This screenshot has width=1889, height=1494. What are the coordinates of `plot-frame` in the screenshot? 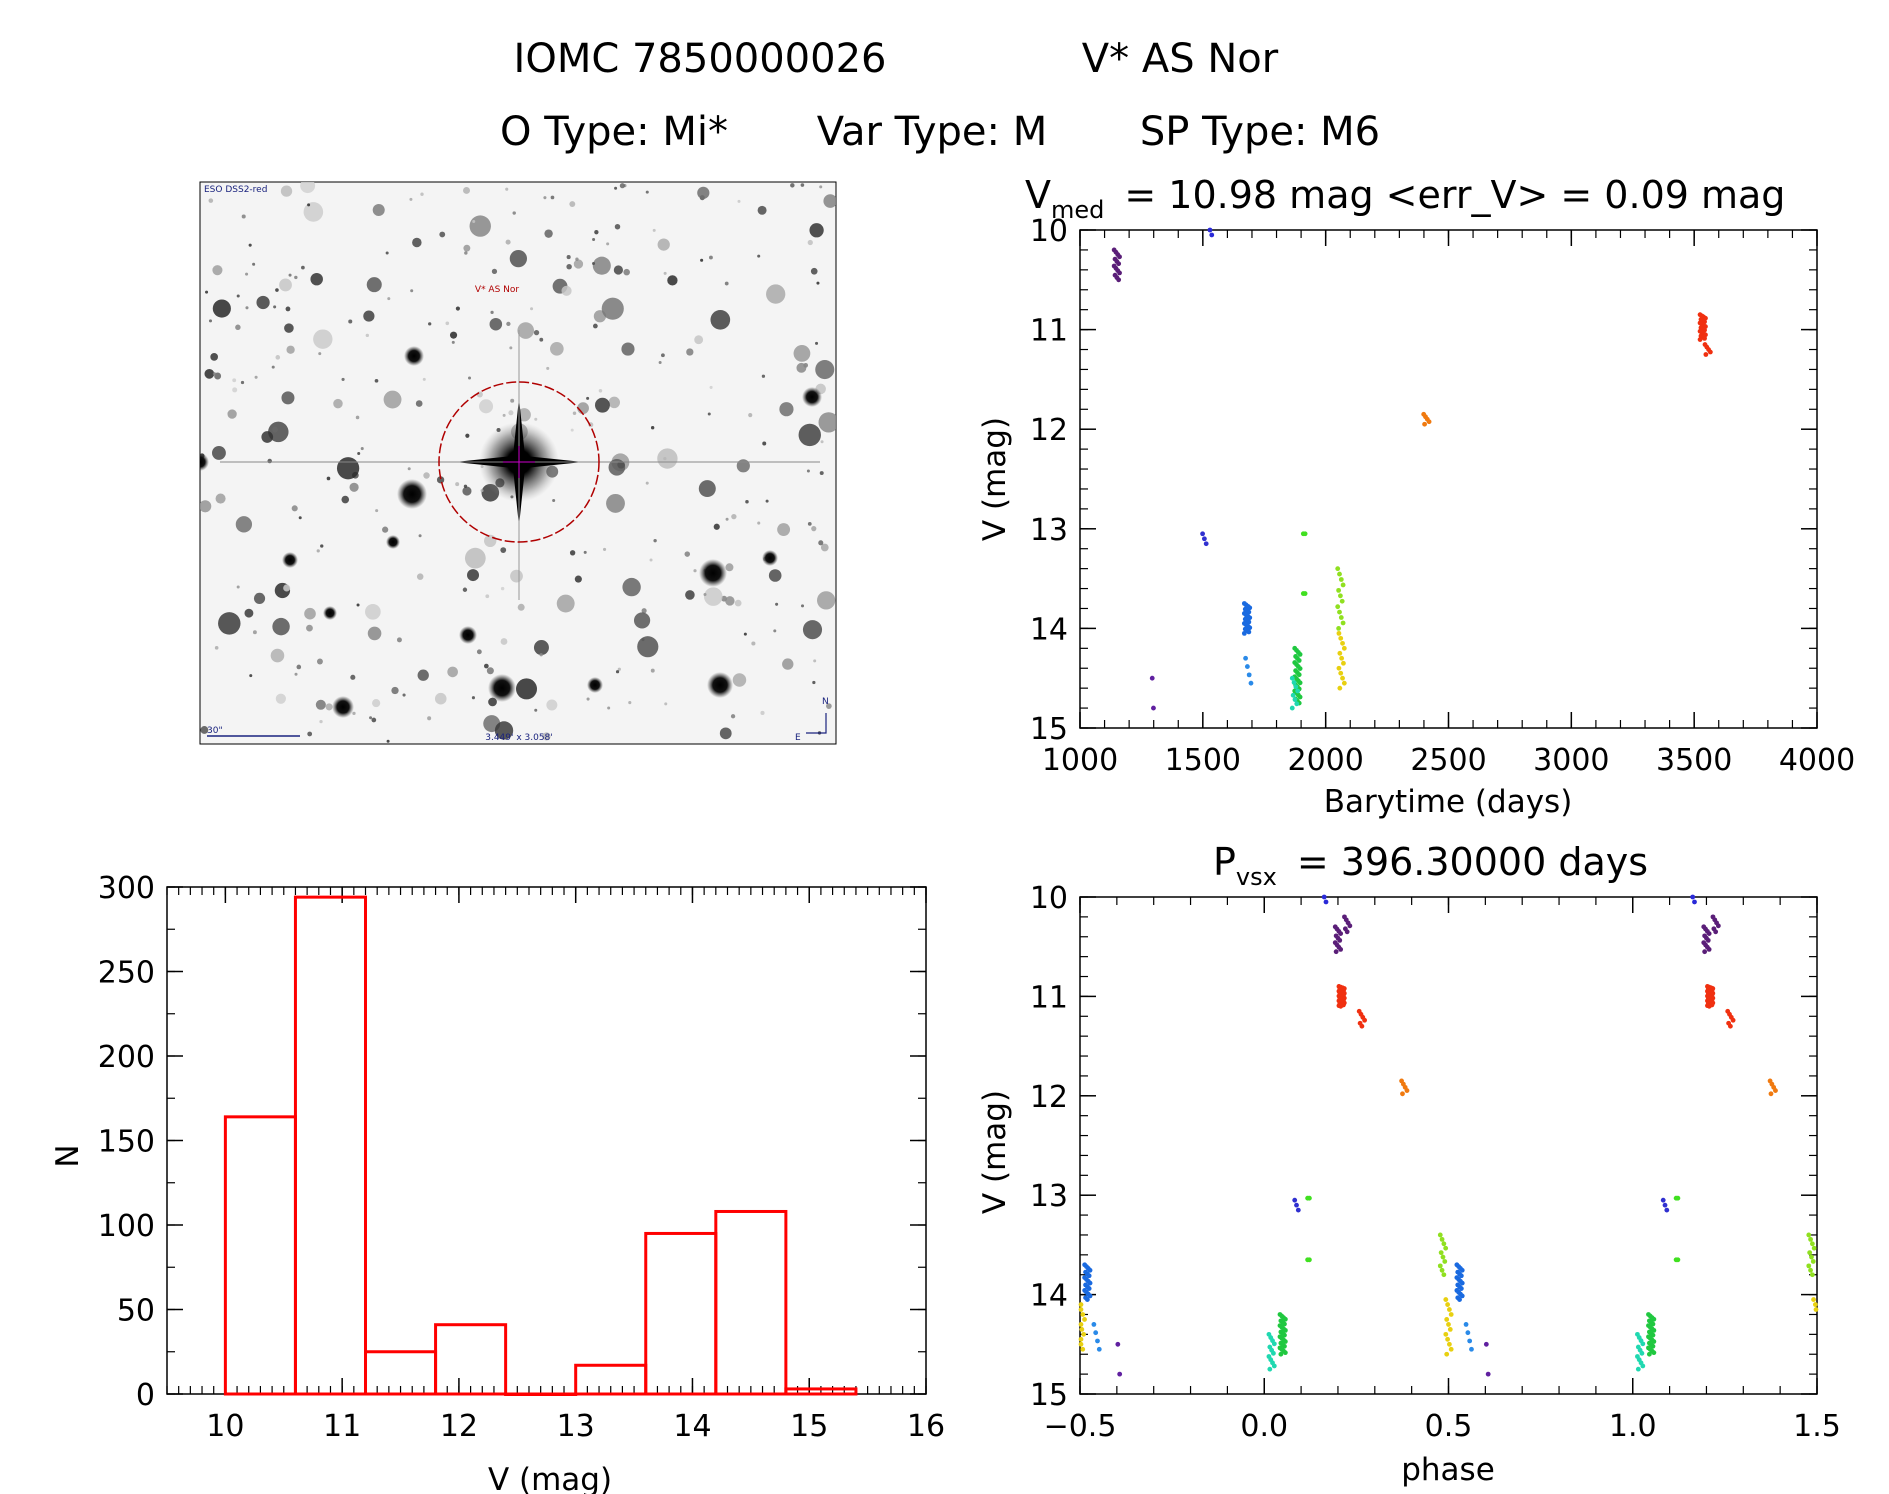 It's located at (546, 1140).